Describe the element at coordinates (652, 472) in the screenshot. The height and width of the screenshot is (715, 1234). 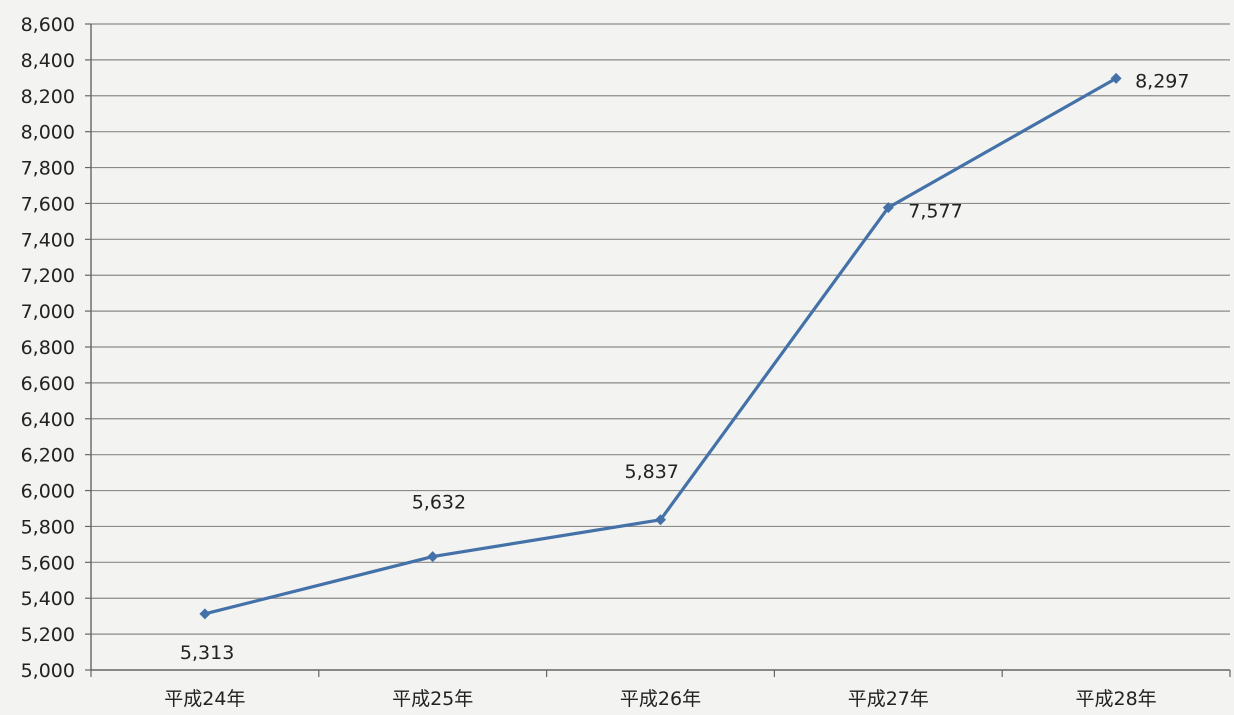
I see `data-label: 5,837` at that location.